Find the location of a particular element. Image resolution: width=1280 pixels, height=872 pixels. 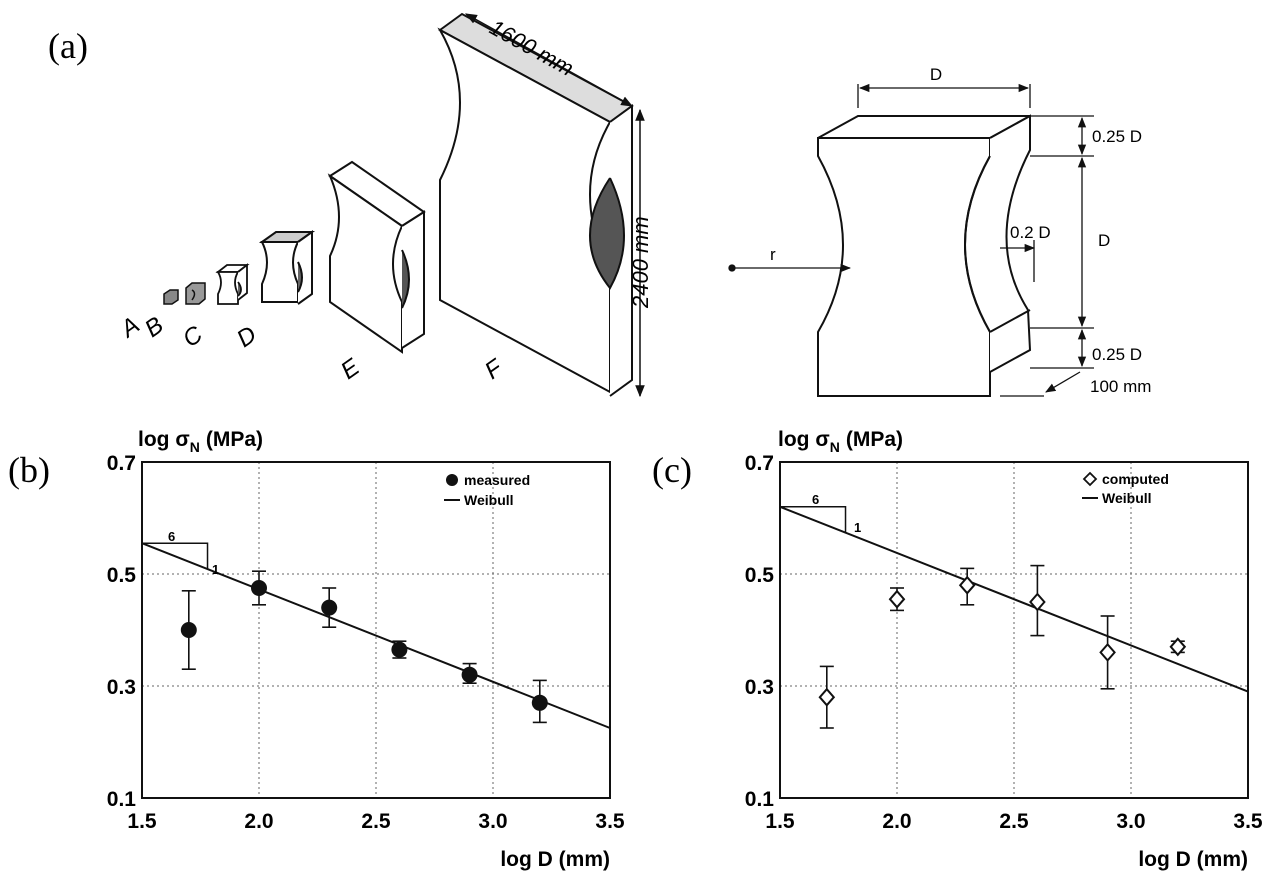

detail-notch-dim: 0.2 D is located at coordinates (1030, 232).